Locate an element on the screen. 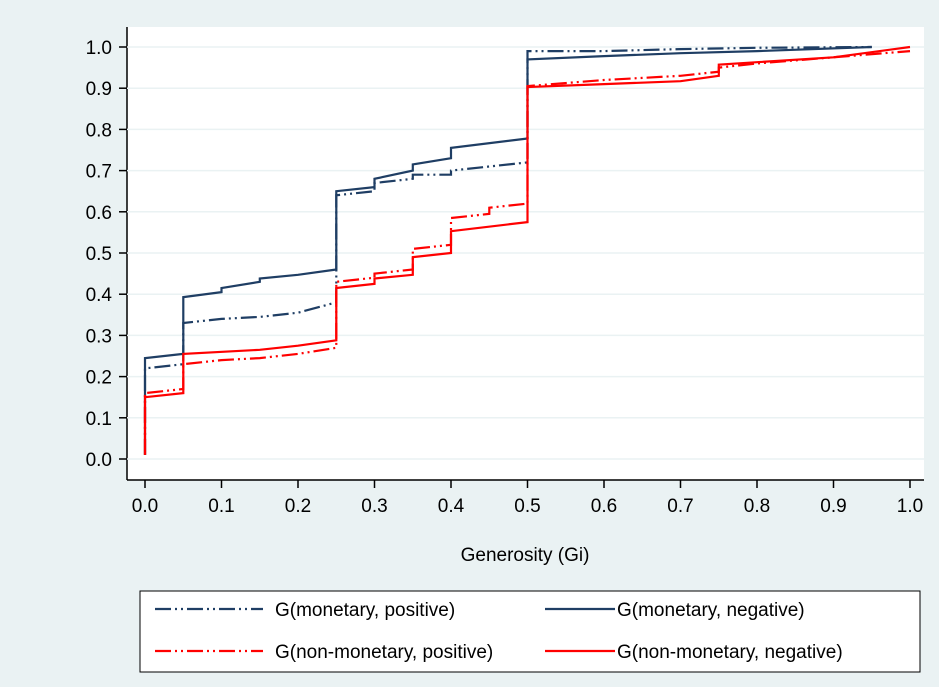 This screenshot has height=687, width=939. y-tick-label: 0.0 is located at coordinates (99, 460).